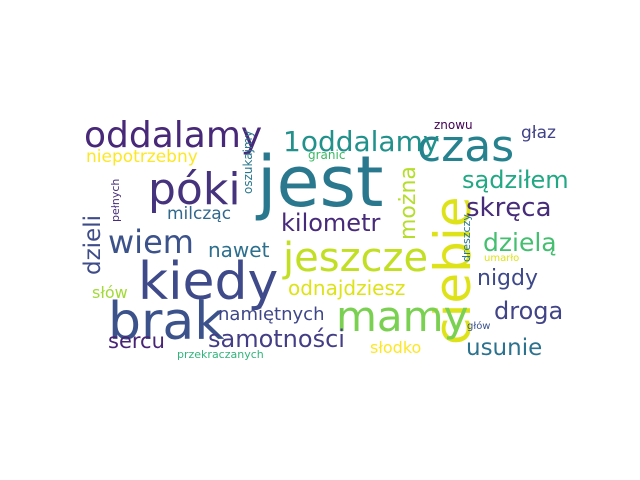 The width and height of the screenshot is (640, 480). What do you see at coordinates (479, 326) in the screenshot?
I see `word-glow: głów` at bounding box center [479, 326].